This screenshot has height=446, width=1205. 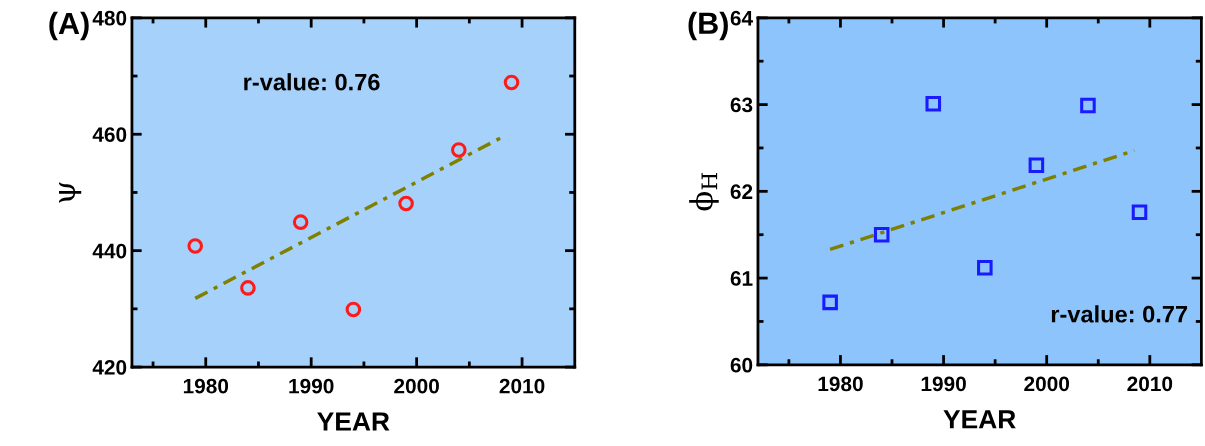 What do you see at coordinates (704, 192) in the screenshot?
I see `y-axis-title: ϕ$_{H}$` at bounding box center [704, 192].